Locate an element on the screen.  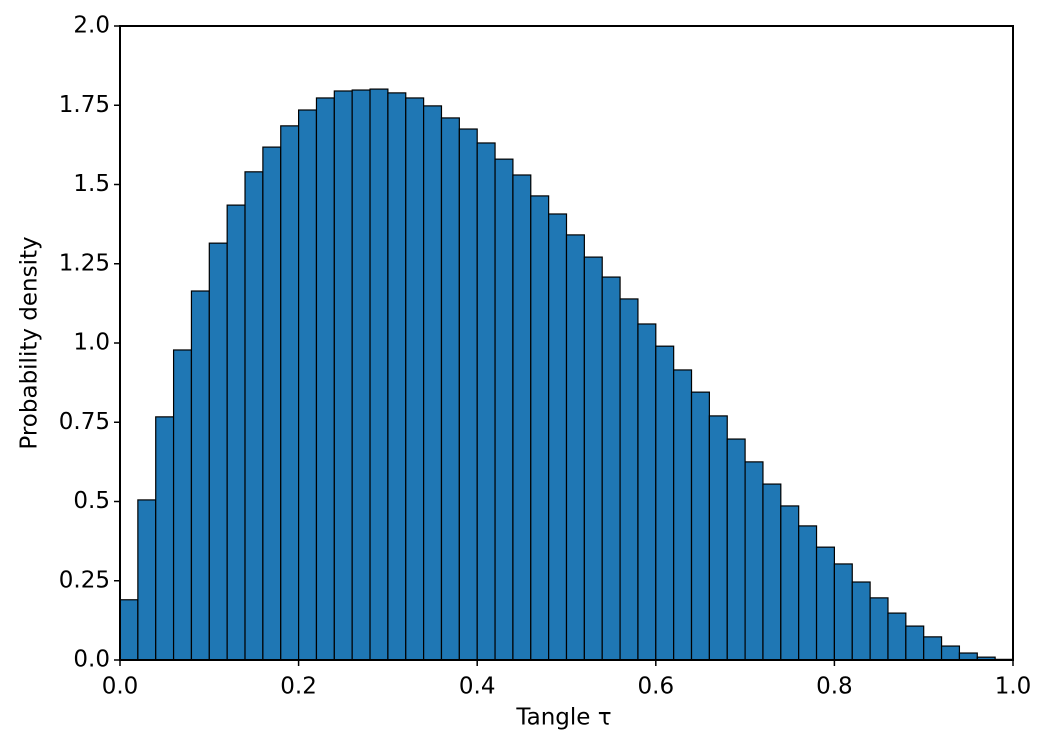
y-tick-label: 1.25 is located at coordinates (84, 263).